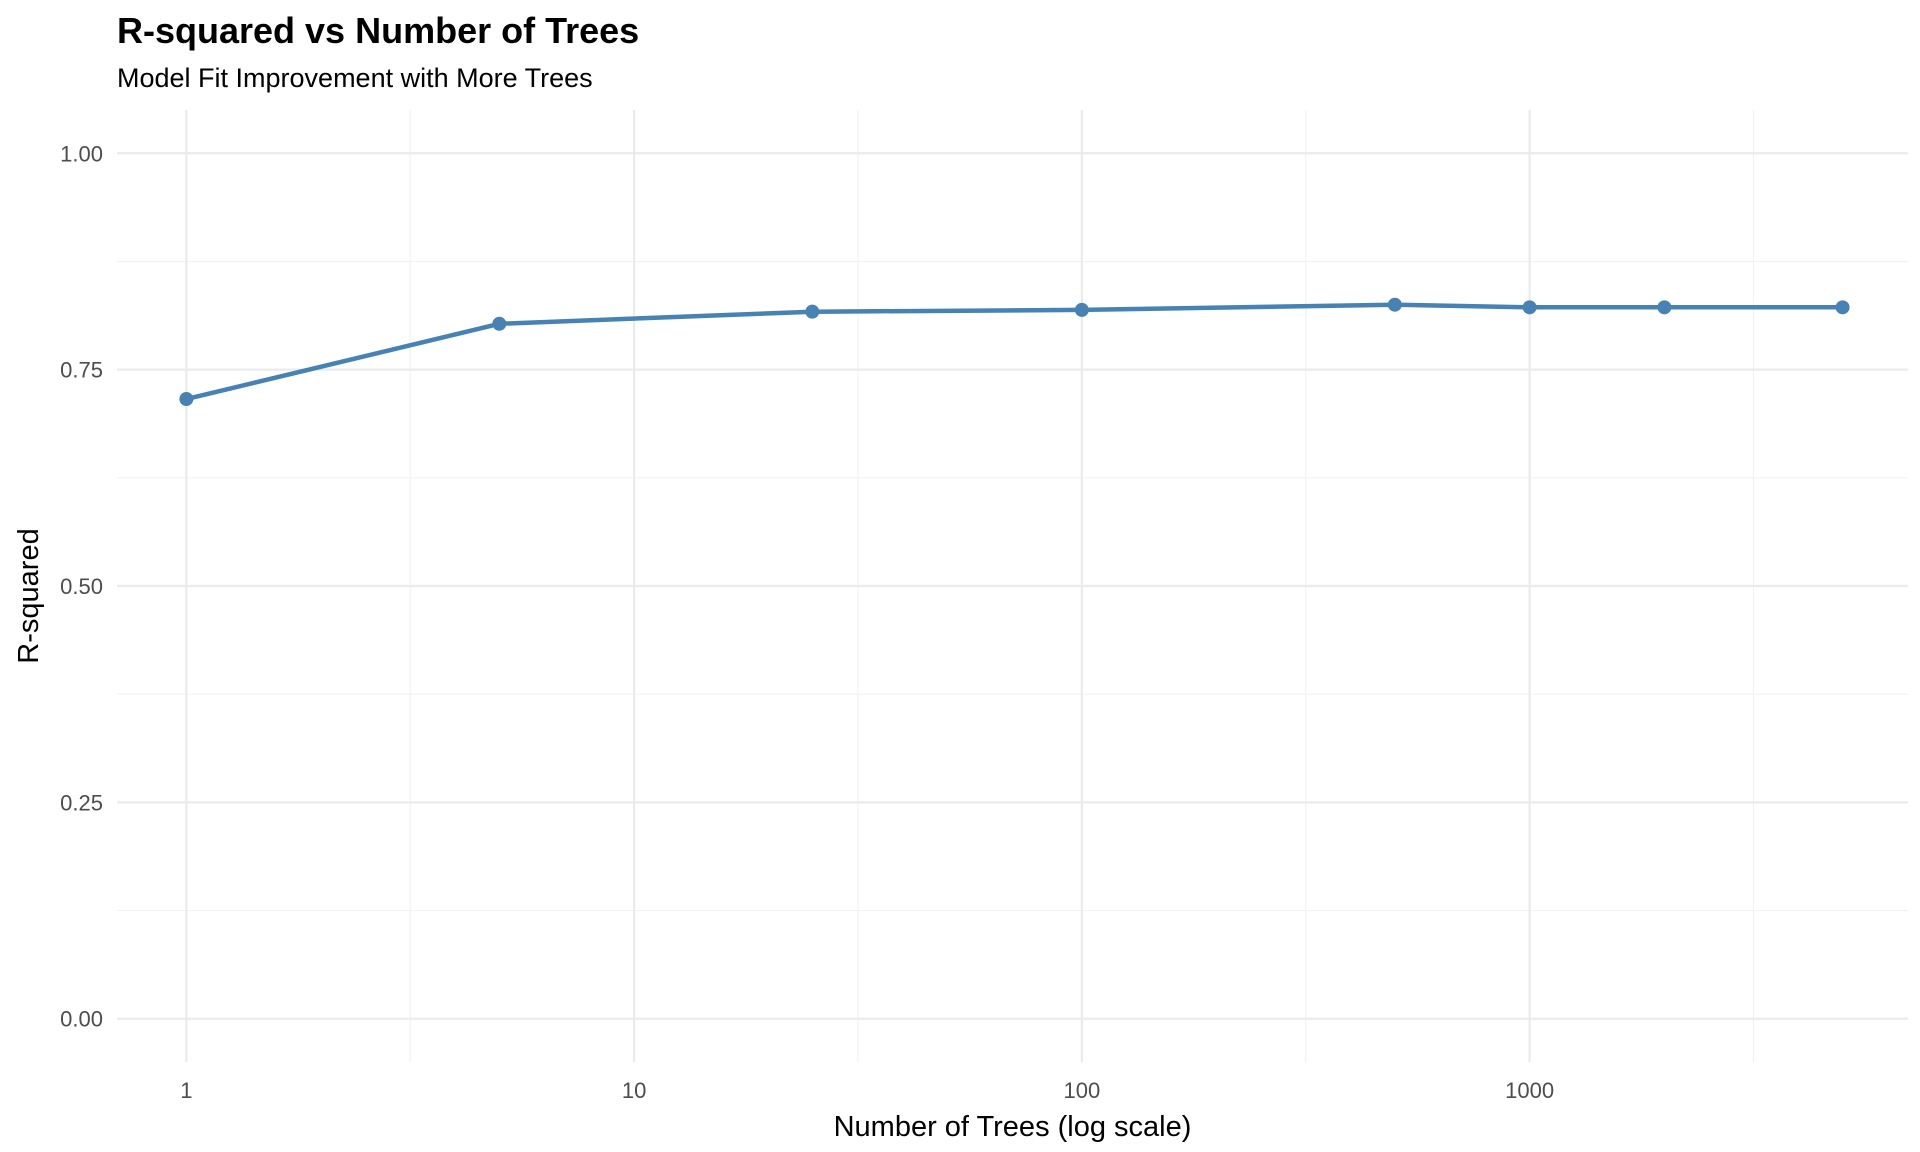 The width and height of the screenshot is (1920, 1152). Describe the element at coordinates (1013, 1127) in the screenshot. I see `x-axis-title: Number of Trees (log scale)` at that location.